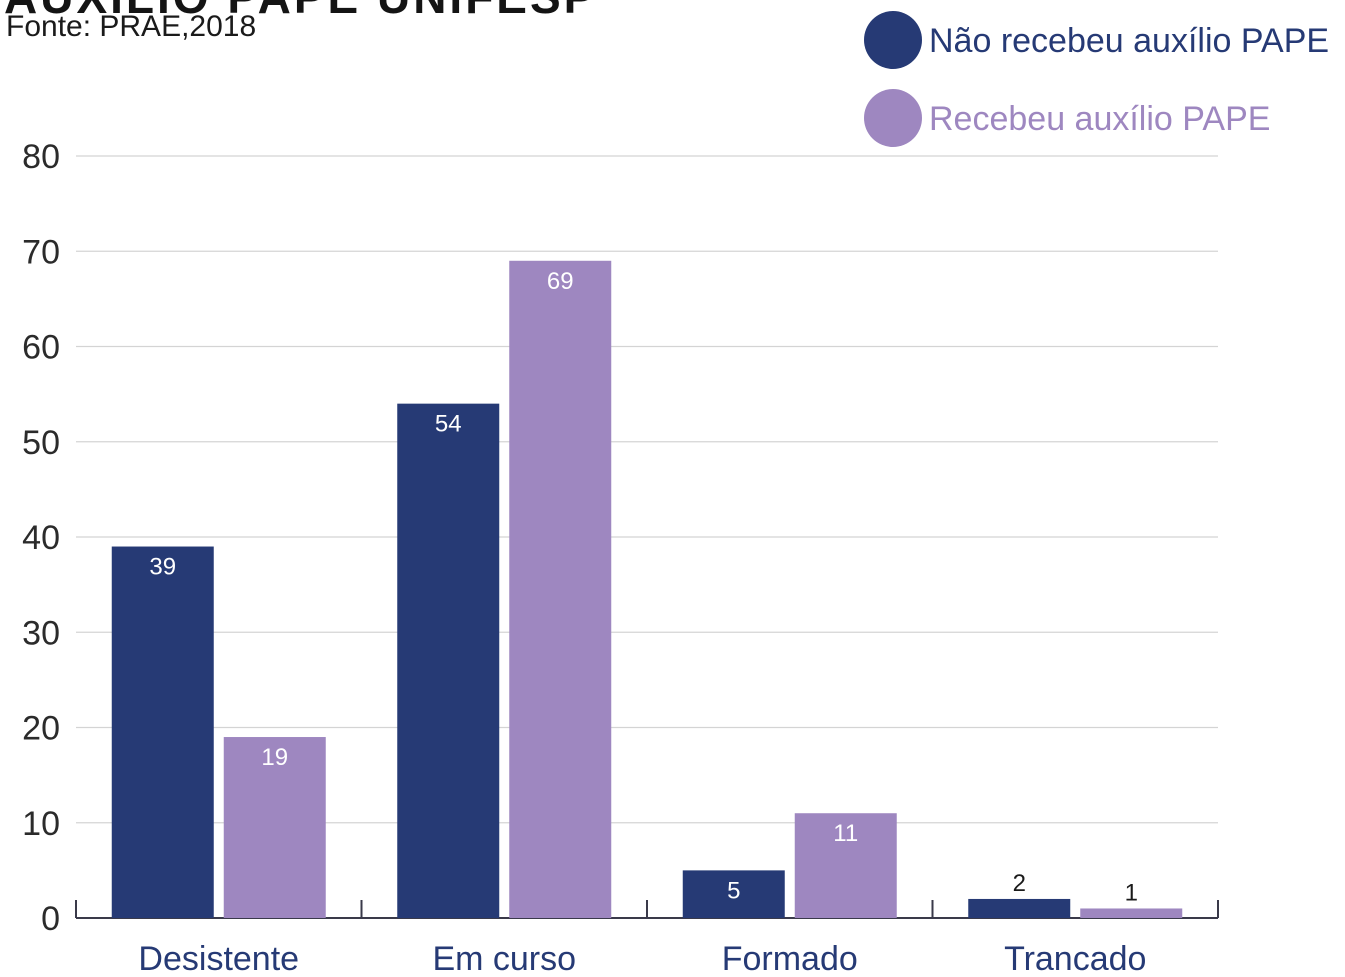 The image size is (1345, 977). What do you see at coordinates (845, 833) in the screenshot?
I see `data-label: 11` at bounding box center [845, 833].